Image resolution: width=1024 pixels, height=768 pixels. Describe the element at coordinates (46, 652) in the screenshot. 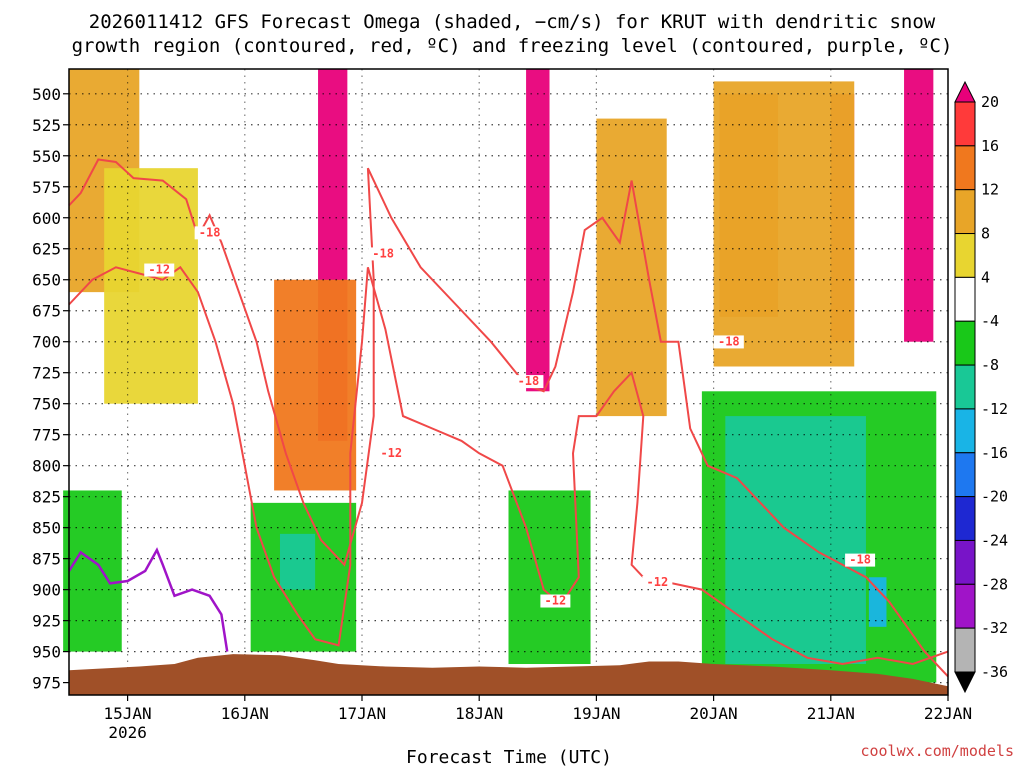

I see `y-tick-label-950: 950` at that location.